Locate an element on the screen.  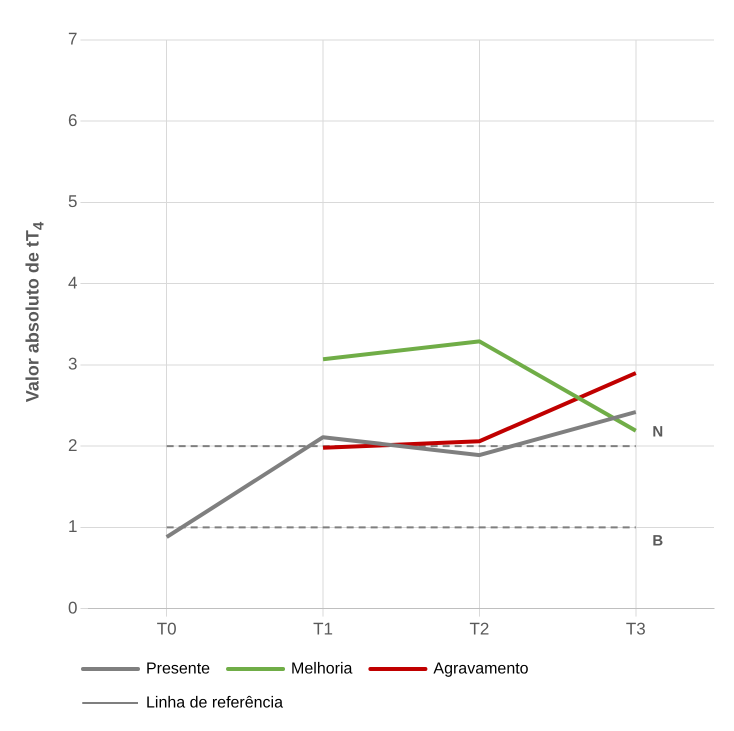
x-tick-label: T3 is located at coordinates (636, 628).